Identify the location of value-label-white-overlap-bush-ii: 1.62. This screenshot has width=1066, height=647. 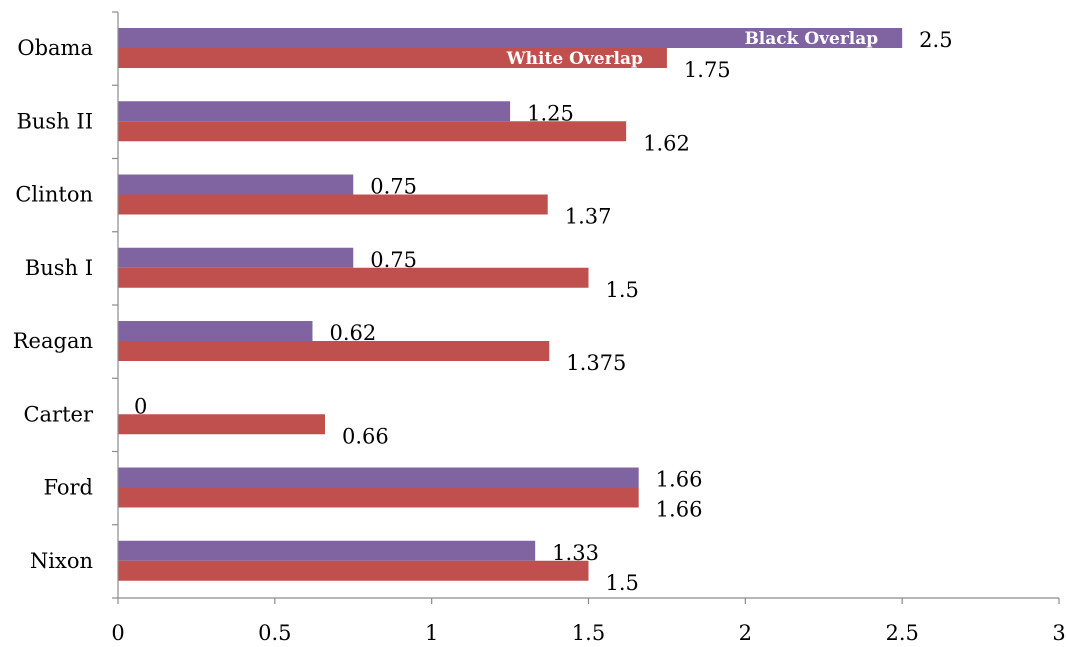
(666, 143).